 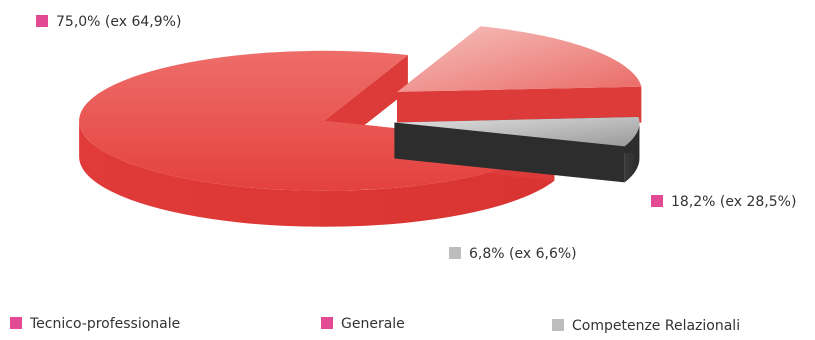 What do you see at coordinates (95, 324) in the screenshot?
I see `legend-item-tecnico: Tecnico-professionale` at bounding box center [95, 324].